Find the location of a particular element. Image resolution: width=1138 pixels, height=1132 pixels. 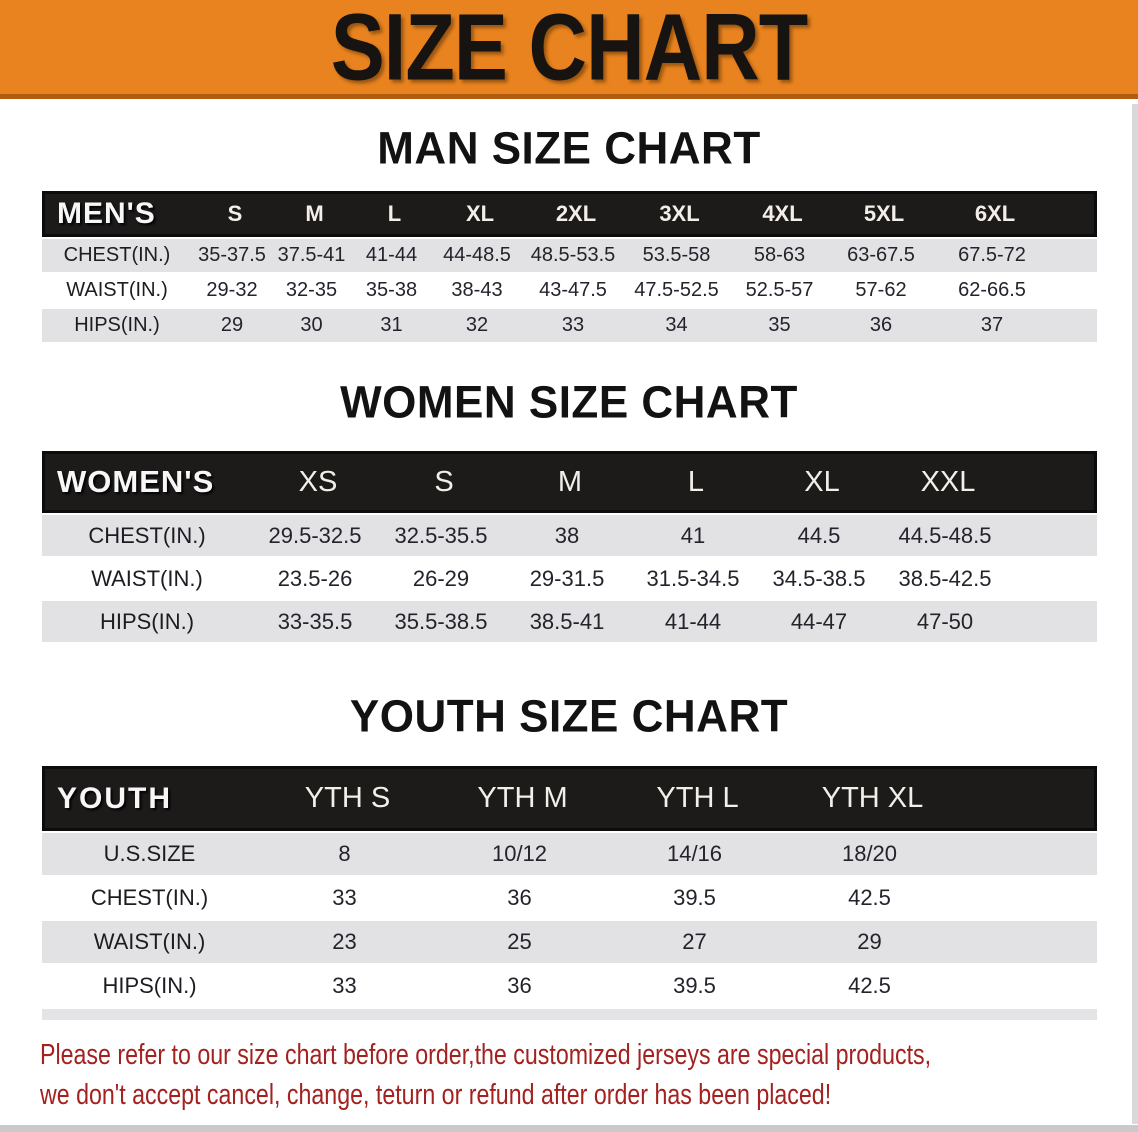

youth-row-label: WAIST(IN.) is located at coordinates (149, 941).